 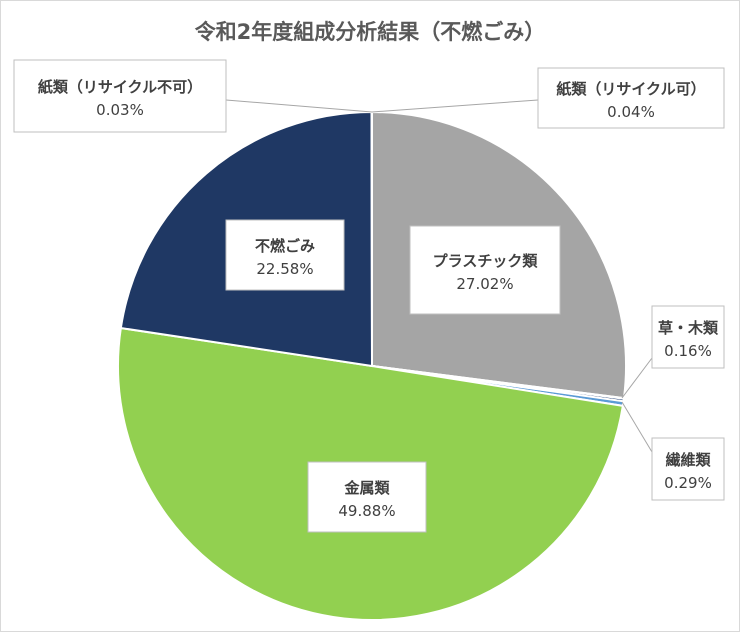 I want to click on data-label-textile: 繊維類 0.29%, so click(x=673, y=451).